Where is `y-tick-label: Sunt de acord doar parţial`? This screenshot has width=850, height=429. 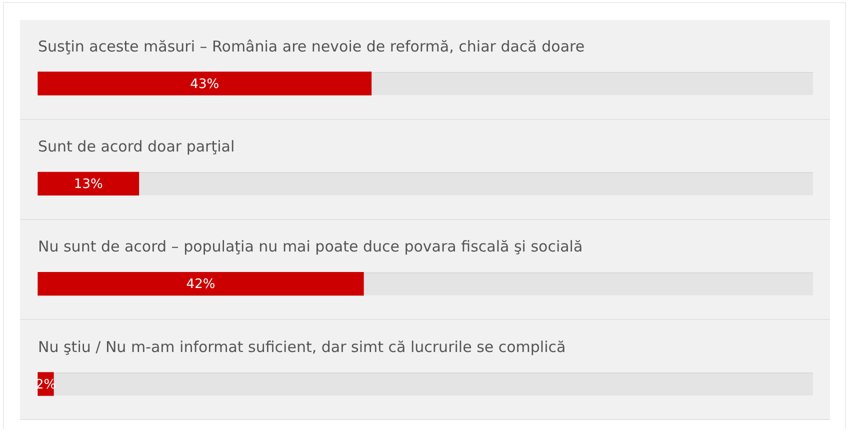
y-tick-label: Sunt de acord doar parţial is located at coordinates (136, 147).